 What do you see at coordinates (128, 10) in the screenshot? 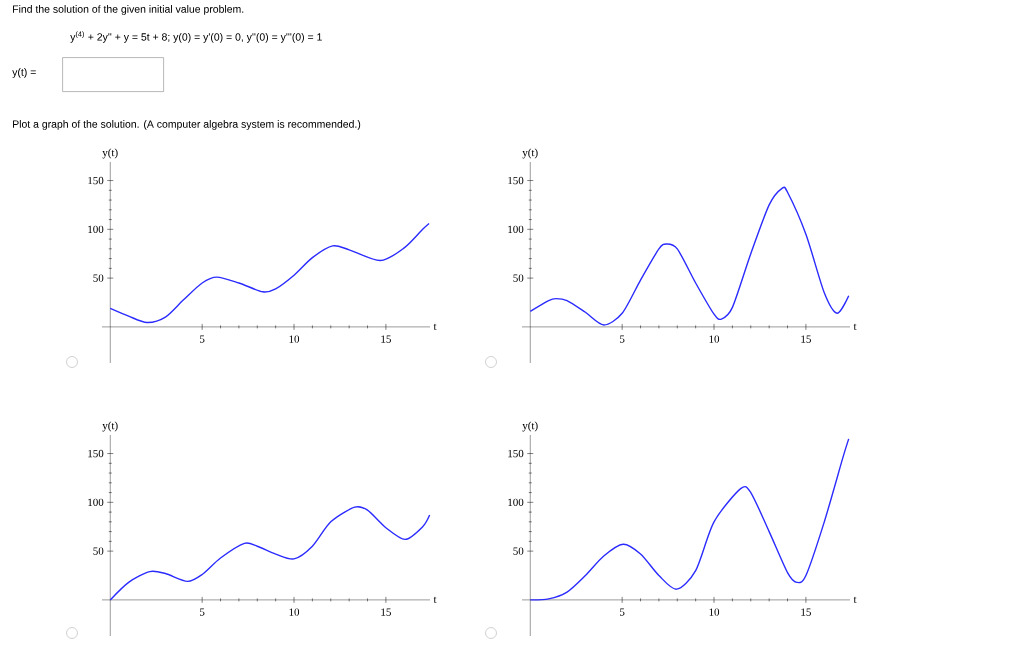
I see `chart-title: Find the solution of the given initial value problem.` at bounding box center [128, 10].